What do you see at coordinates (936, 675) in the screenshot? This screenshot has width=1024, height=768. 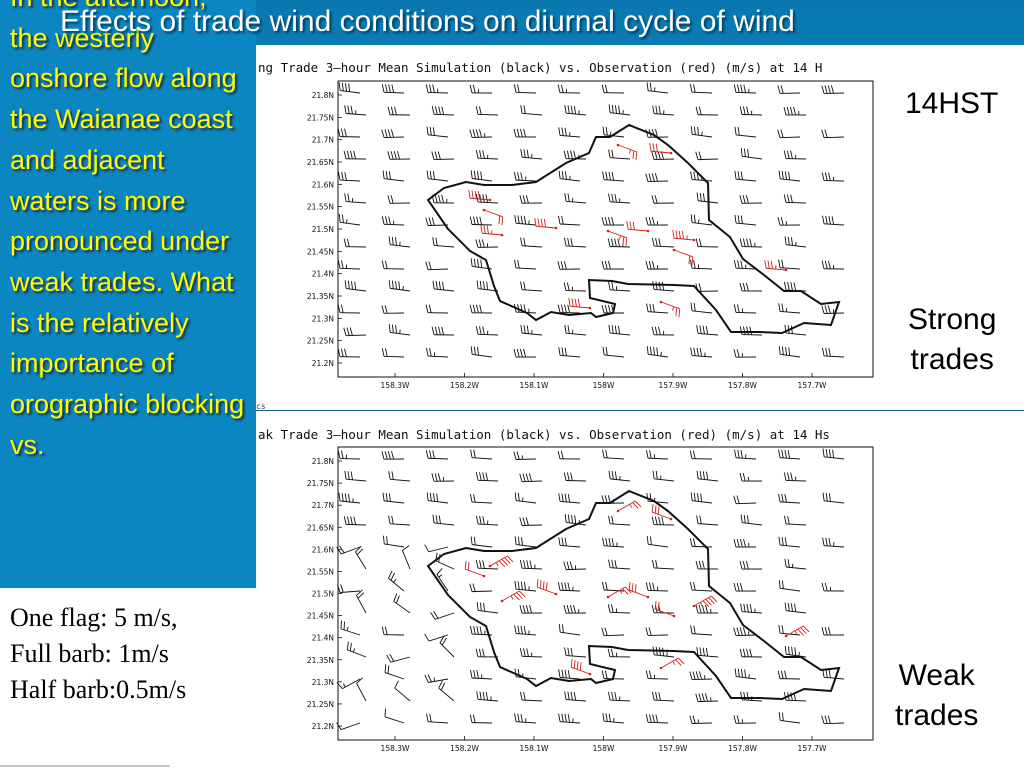 I see `weak-label-line1: Weak` at bounding box center [936, 675].